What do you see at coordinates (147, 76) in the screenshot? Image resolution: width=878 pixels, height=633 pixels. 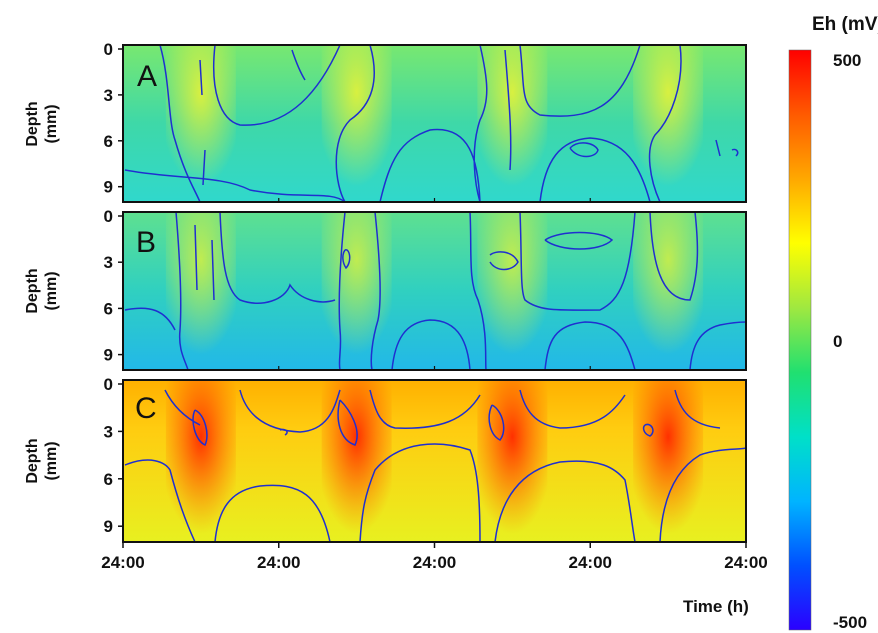 I see `panel-a-label: A` at bounding box center [147, 76].